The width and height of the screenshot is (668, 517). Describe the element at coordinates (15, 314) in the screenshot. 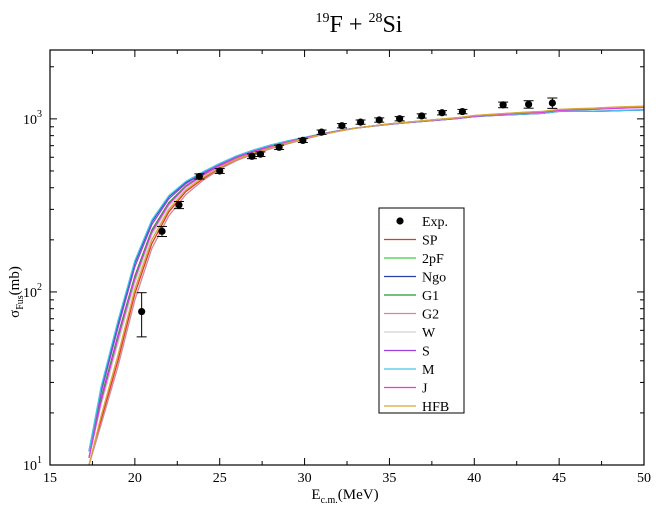

I see `y-axis-label-main: σ` at that location.